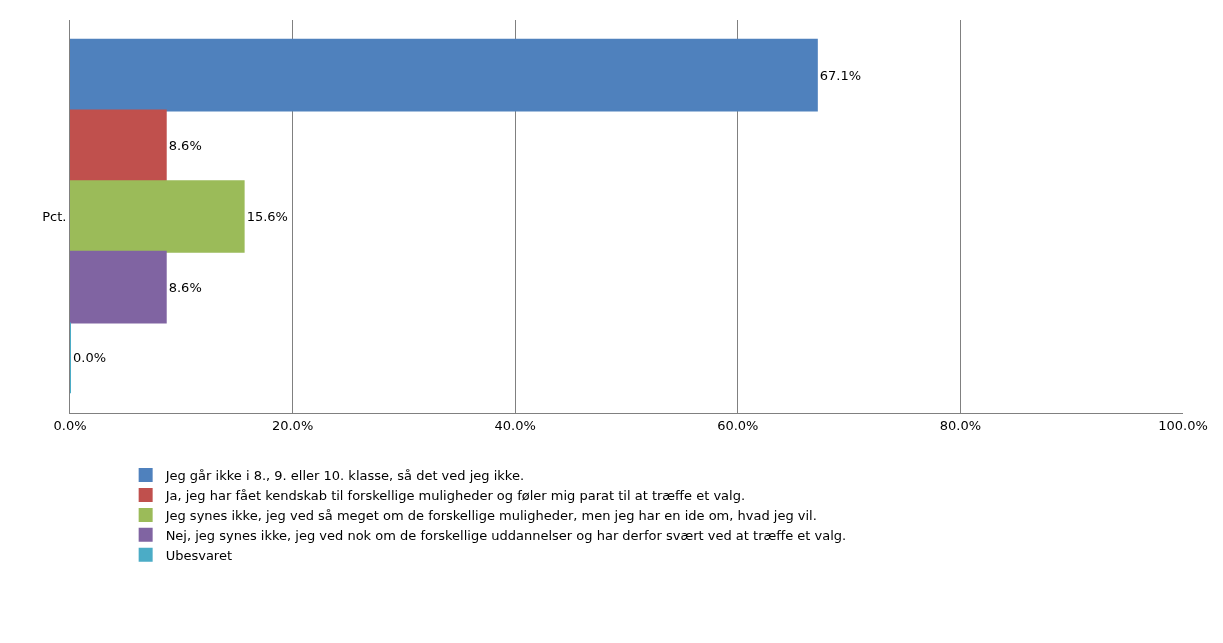 This screenshot has width=1223, height=643. Describe the element at coordinates (840, 75) in the screenshot. I see `data-label: 67.1%` at that location.